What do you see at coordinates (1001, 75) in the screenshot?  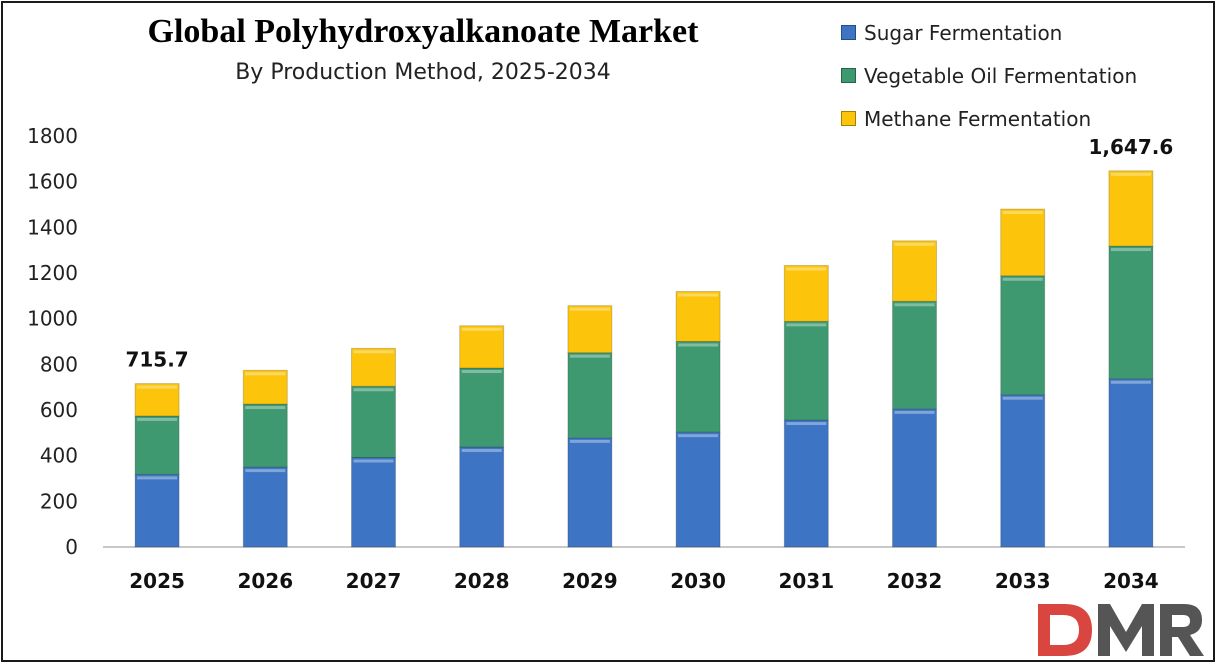 I see `legend-label-vegetable-oil: Vegetable Oil Fermentation` at bounding box center [1001, 75].